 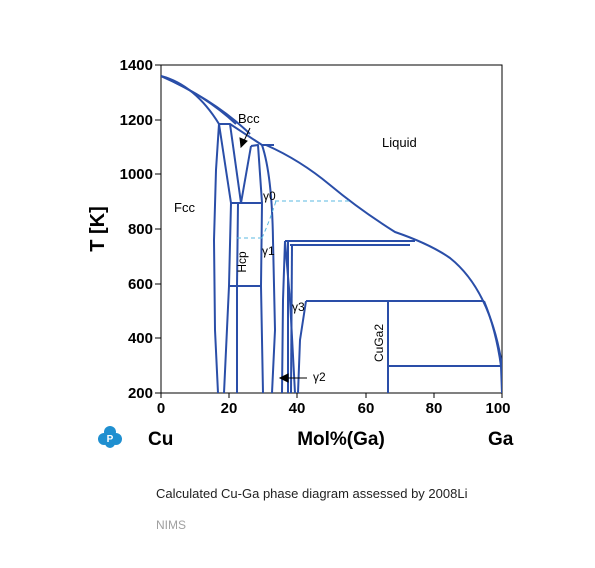 What do you see at coordinates (297, 408) in the screenshot?
I see `x-tick-label: 40` at bounding box center [297, 408].